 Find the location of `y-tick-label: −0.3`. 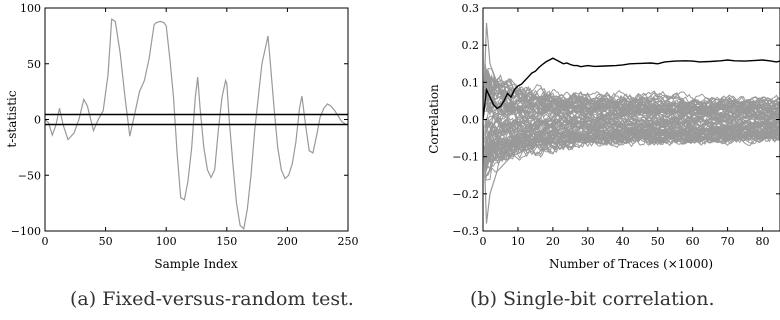

y-tick-label: −0.3 is located at coordinates (465, 231).